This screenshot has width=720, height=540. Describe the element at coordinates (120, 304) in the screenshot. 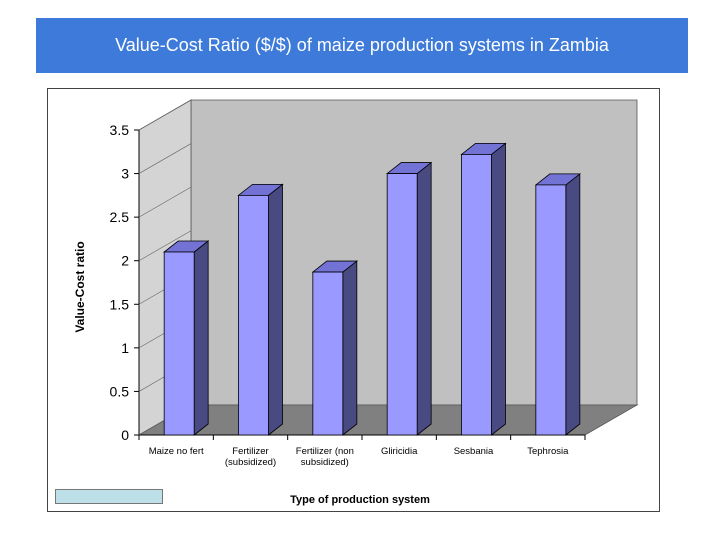

I see `y-tick-label: 1.5` at that location.